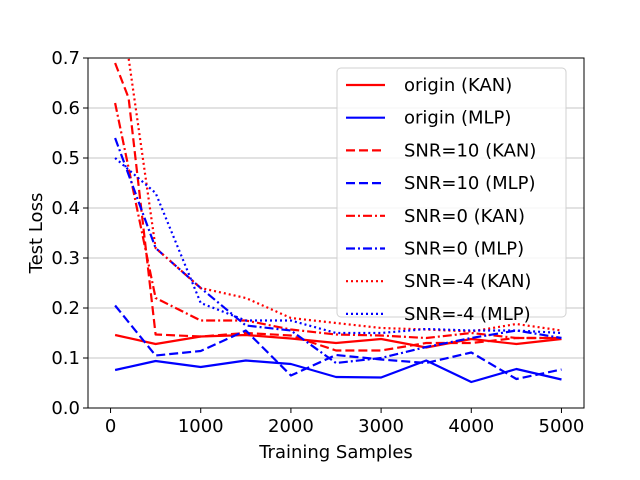 Image resolution: width=640 pixels, height=480 pixels. Describe the element at coordinates (110, 426) in the screenshot. I see `x-tick-label: 0` at that location.